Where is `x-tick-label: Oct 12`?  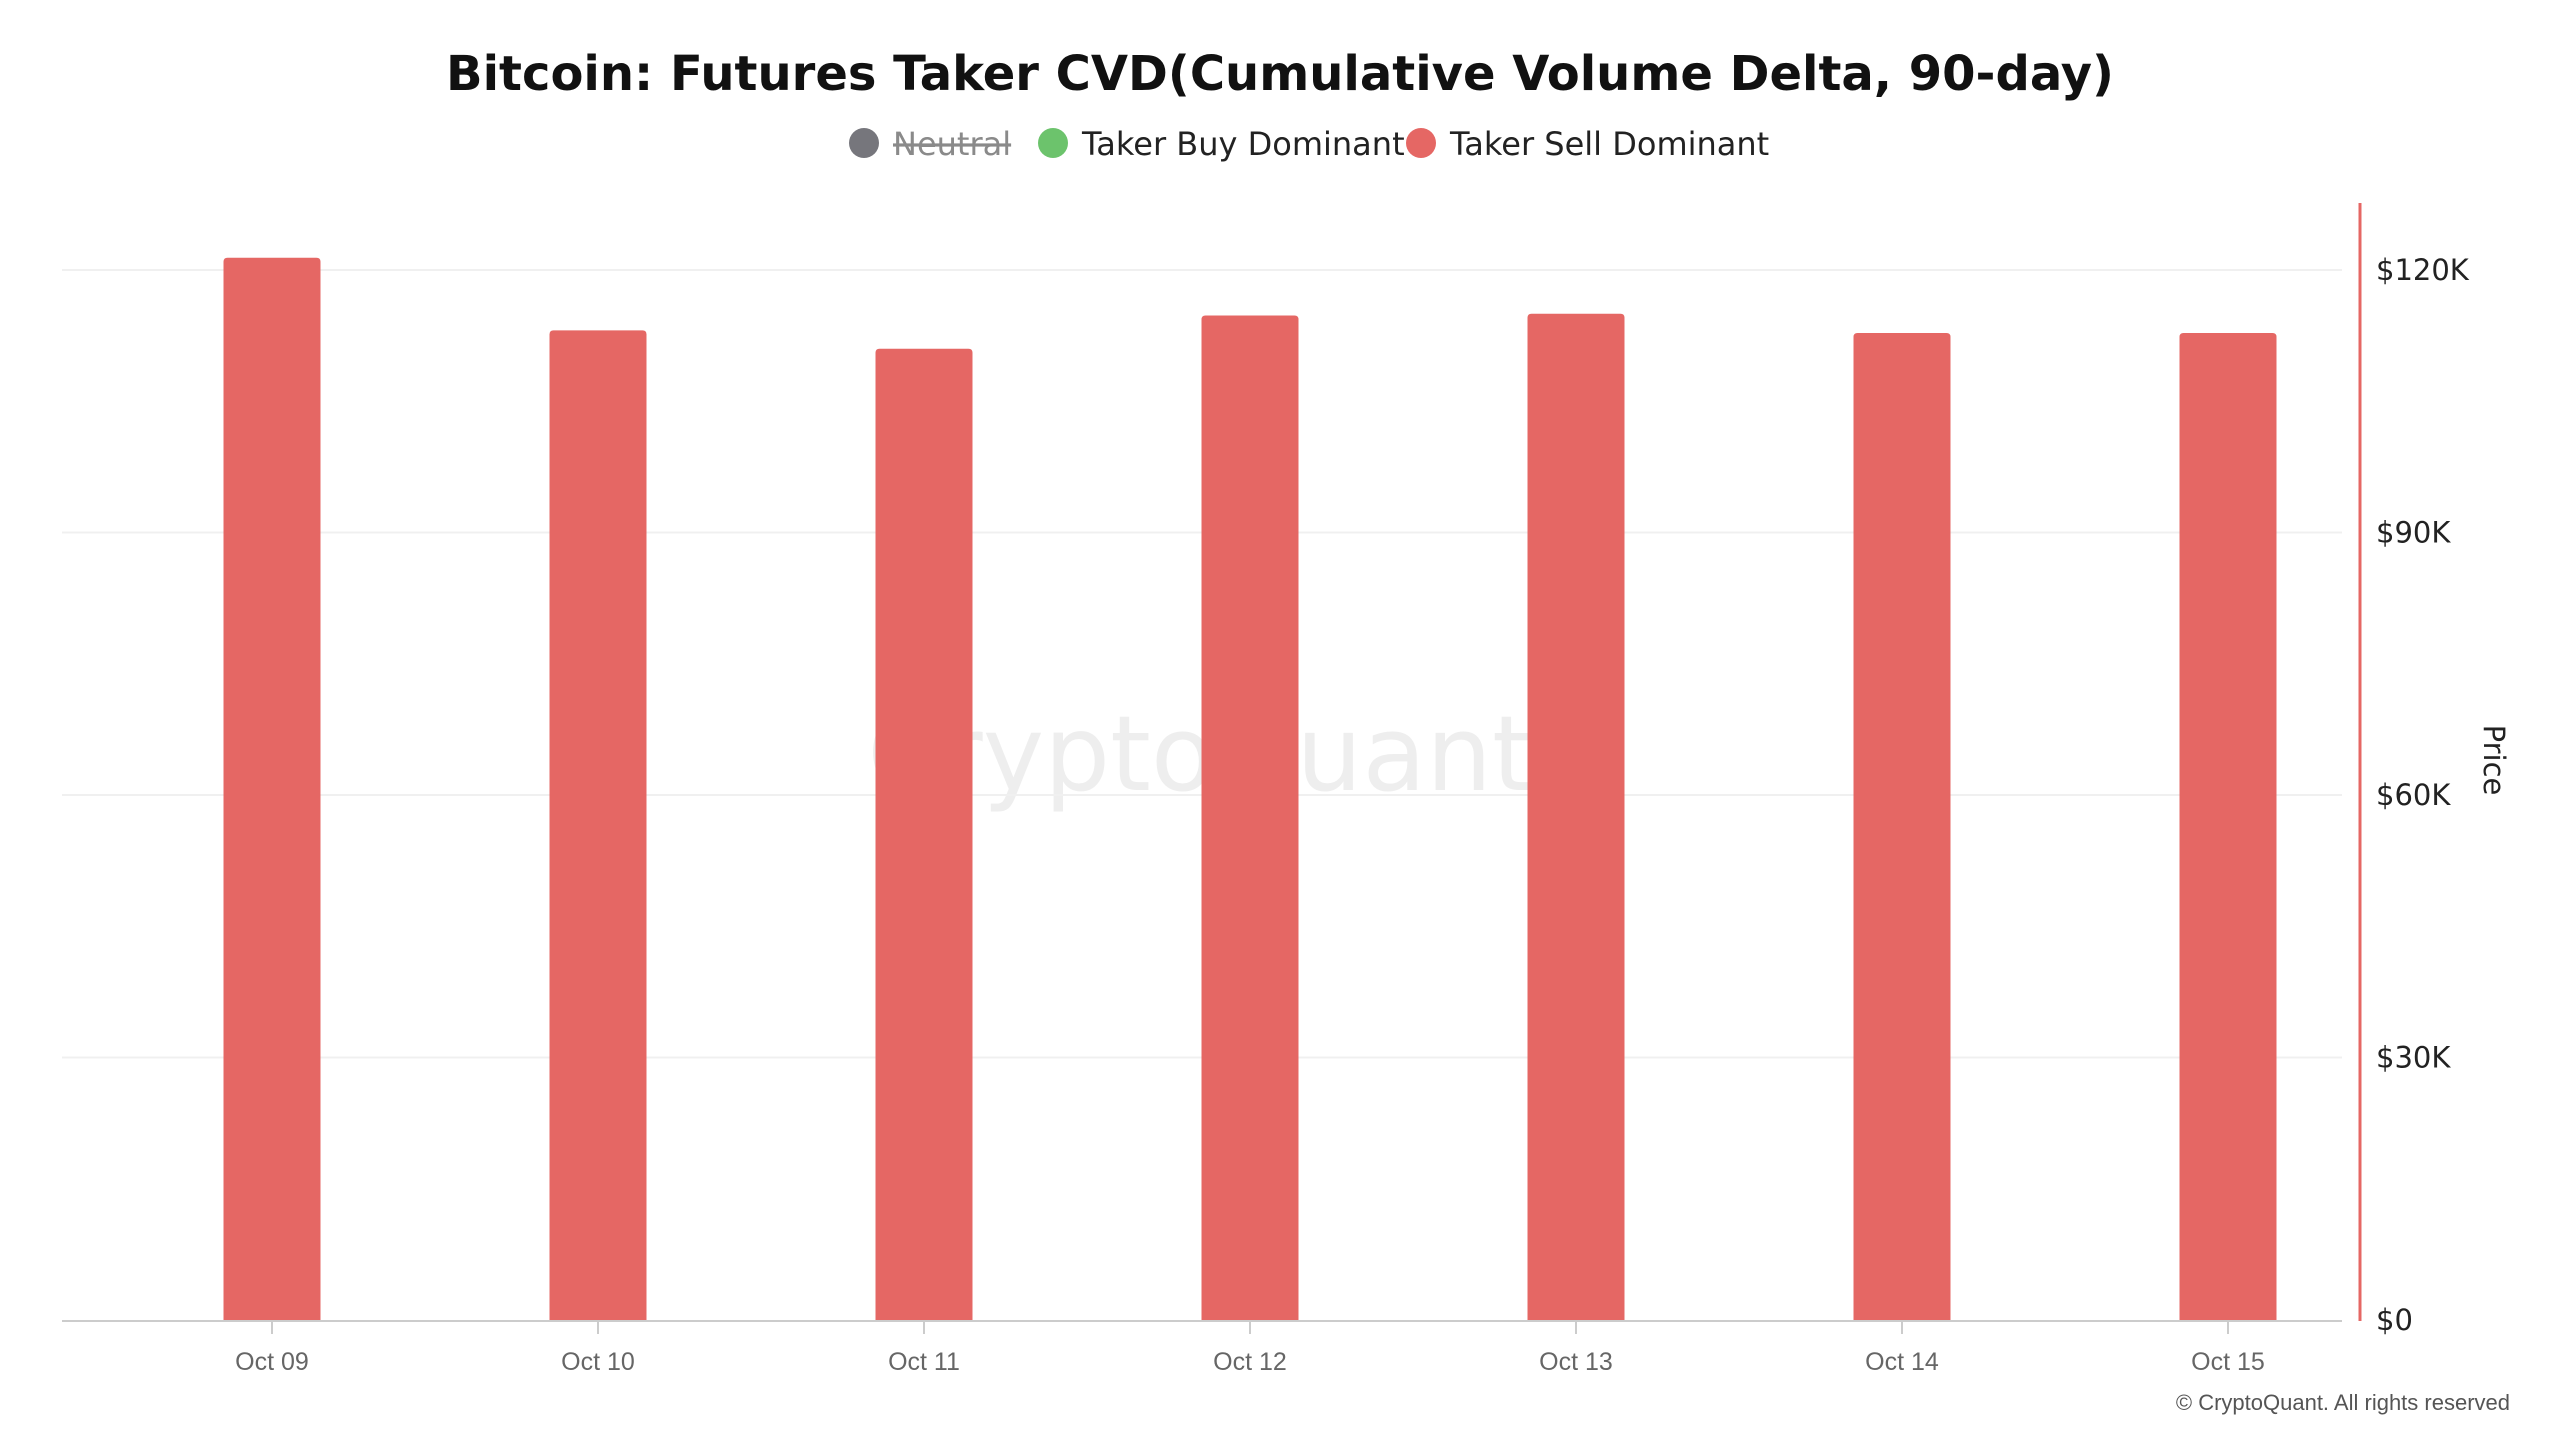
x-tick-label: Oct 12 is located at coordinates (1250, 1362).